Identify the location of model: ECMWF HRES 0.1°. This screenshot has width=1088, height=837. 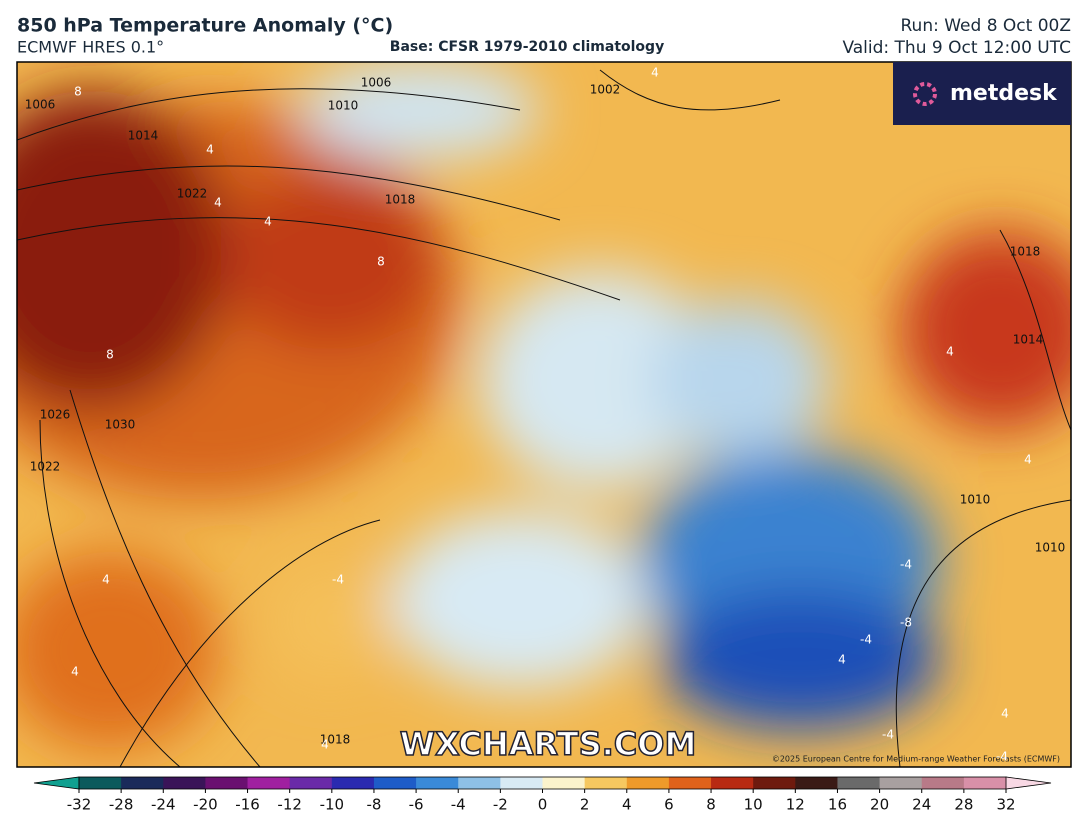
(90, 47).